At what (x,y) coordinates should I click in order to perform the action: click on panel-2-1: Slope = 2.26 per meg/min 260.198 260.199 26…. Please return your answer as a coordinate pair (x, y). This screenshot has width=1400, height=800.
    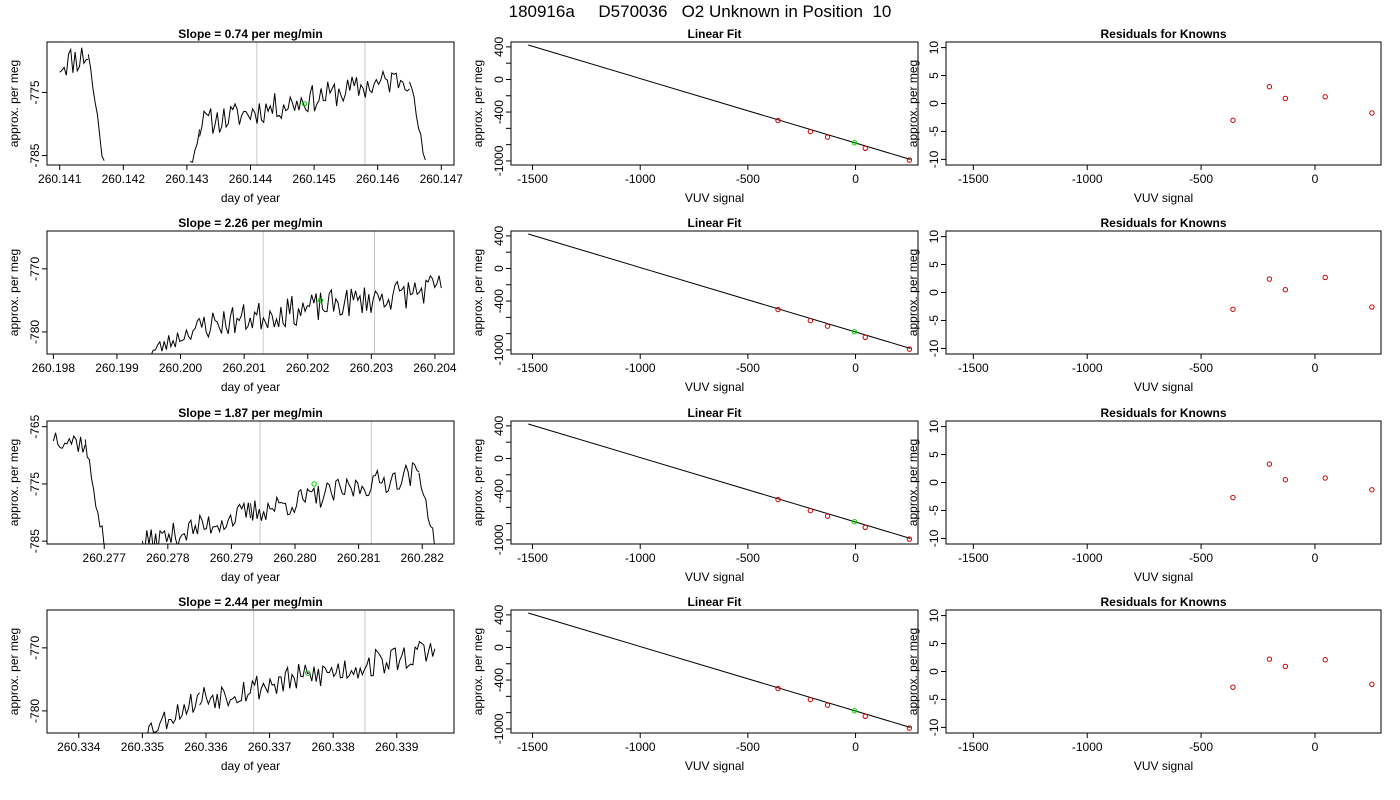
    Looking at the image, I should click on (232, 305).